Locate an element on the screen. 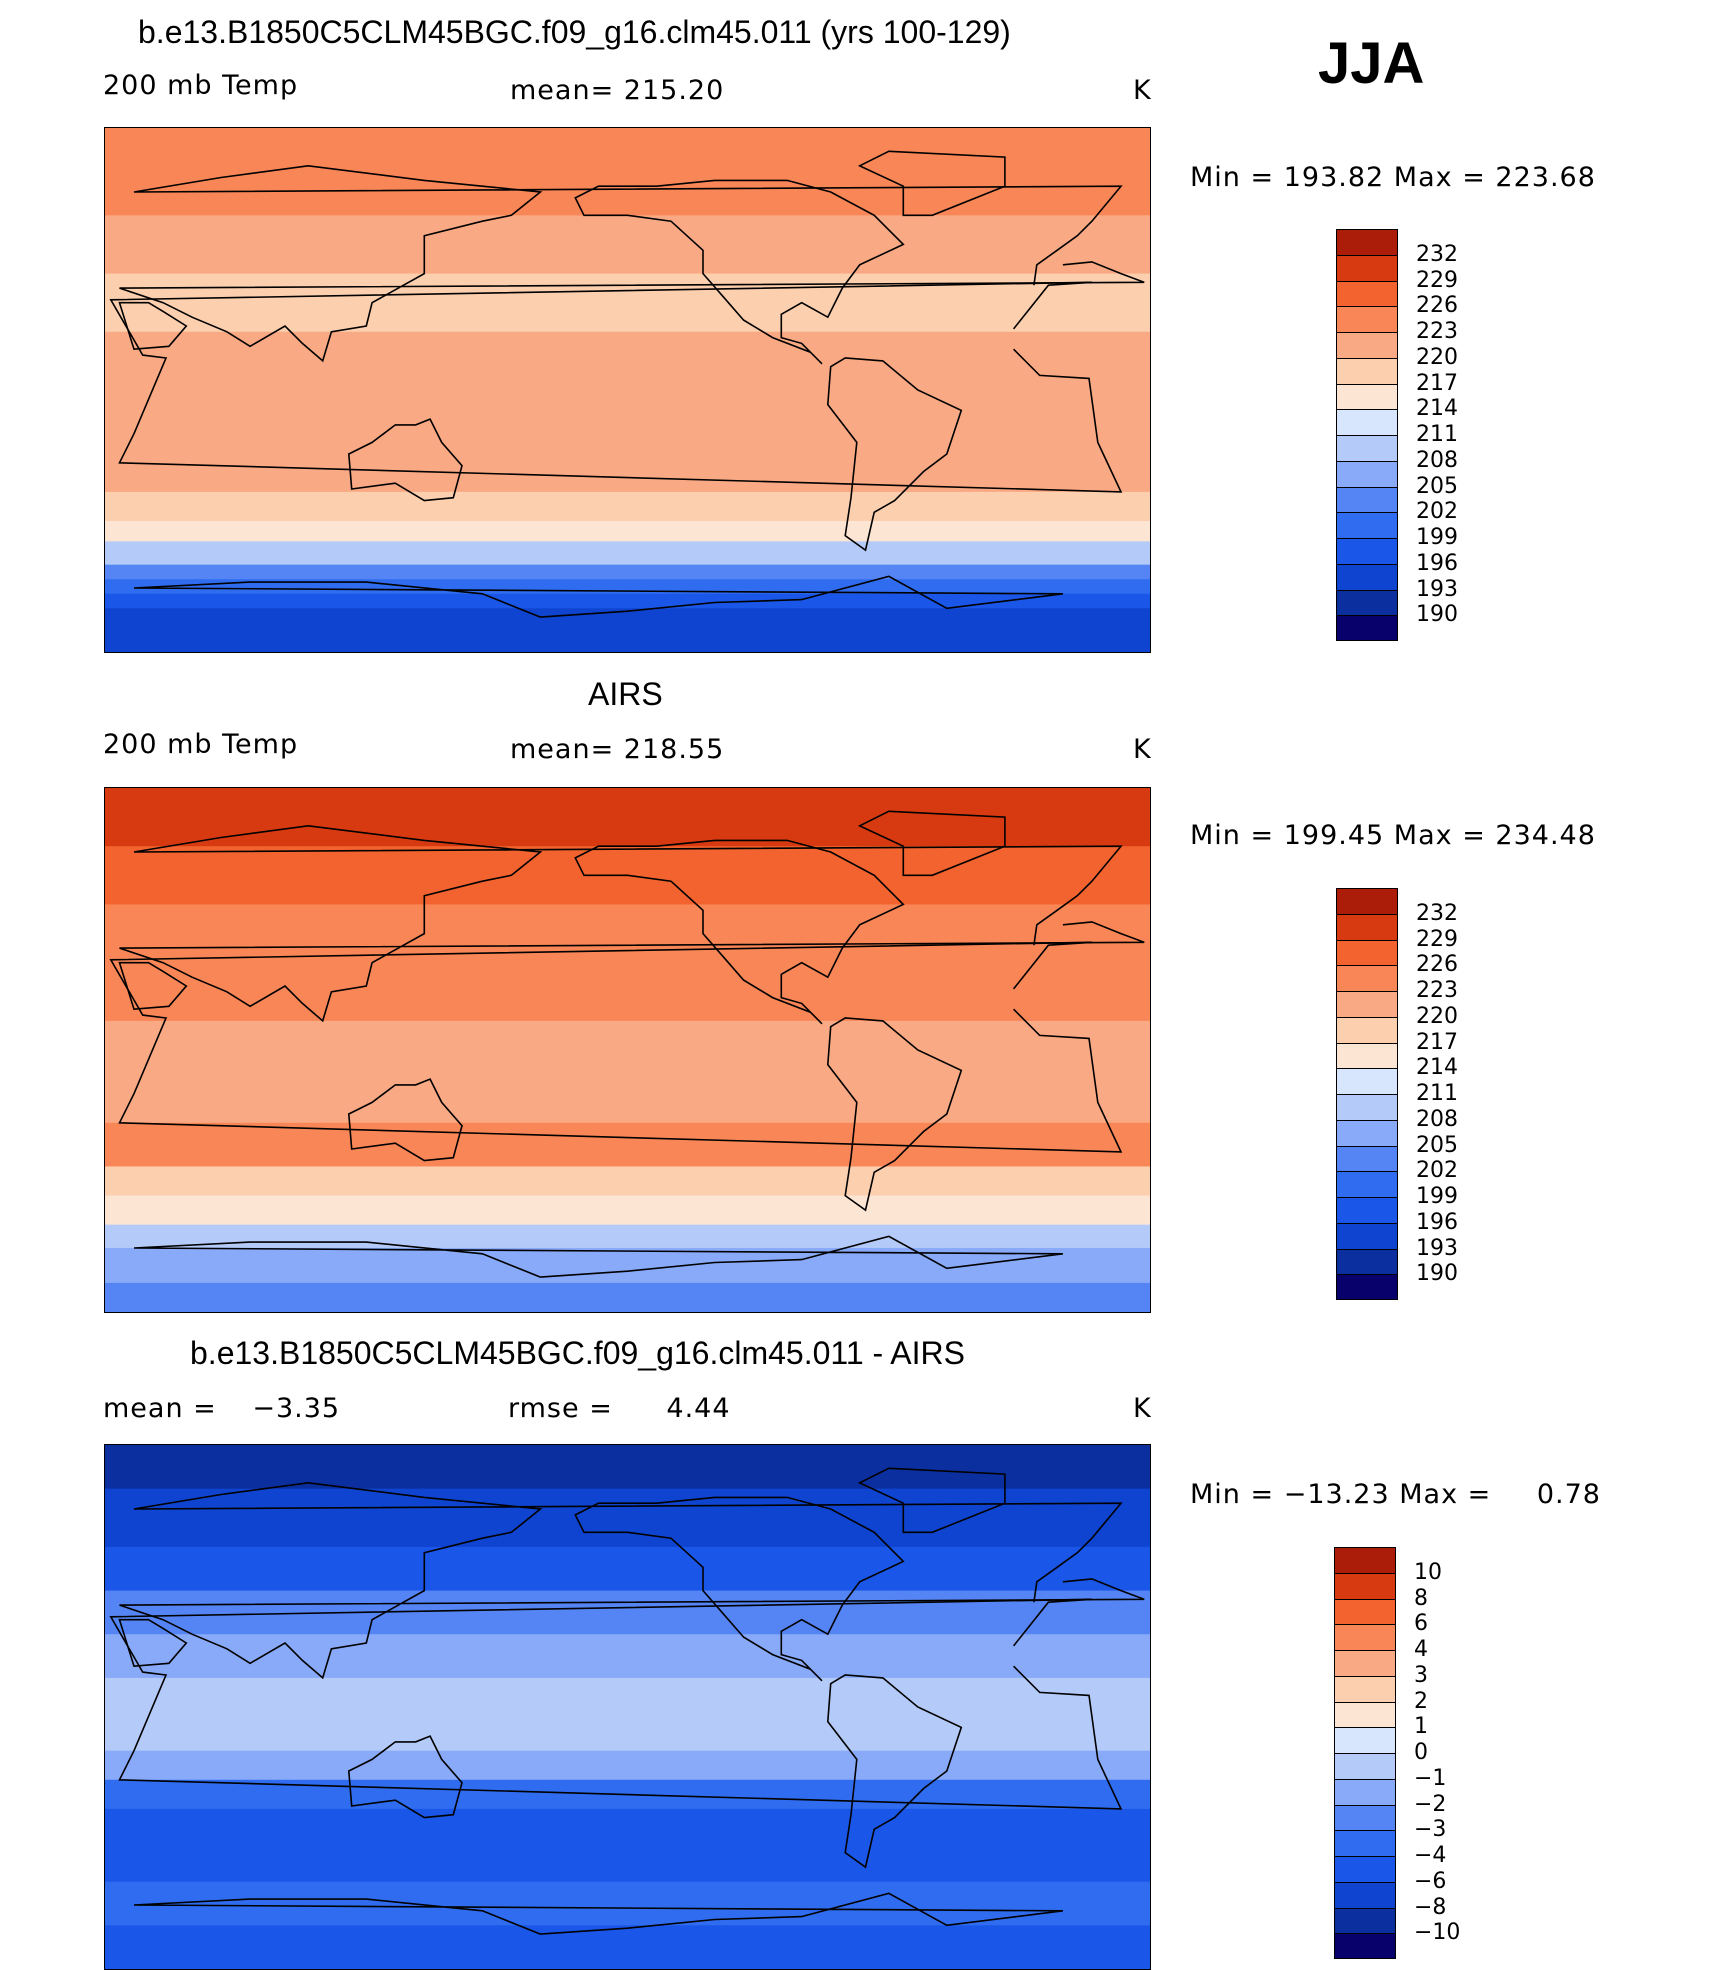 This screenshot has width=1710, height=1970. panel2-mean-value: 218.55 is located at coordinates (674, 749).